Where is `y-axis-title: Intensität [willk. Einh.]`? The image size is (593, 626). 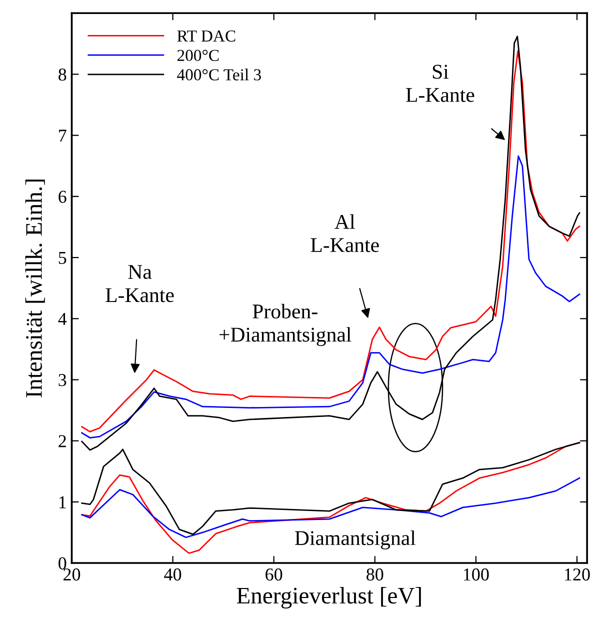
y-axis-title: Intensität [willk. Einh.] is located at coordinates (35, 289).